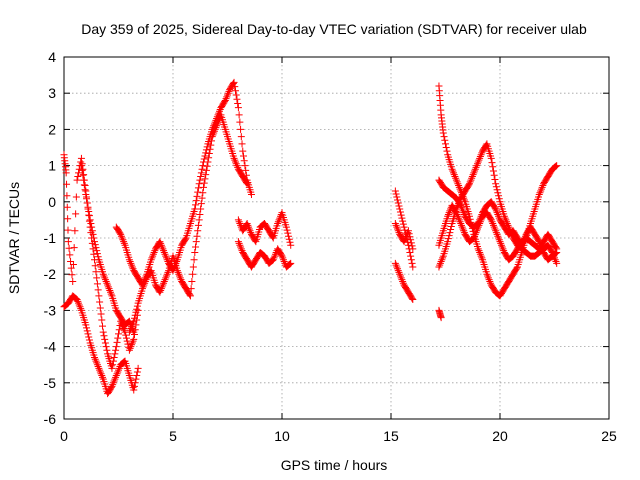 The height and width of the screenshot is (480, 640). Describe the element at coordinates (52, 57) in the screenshot. I see `y-tick-label: 4` at that location.